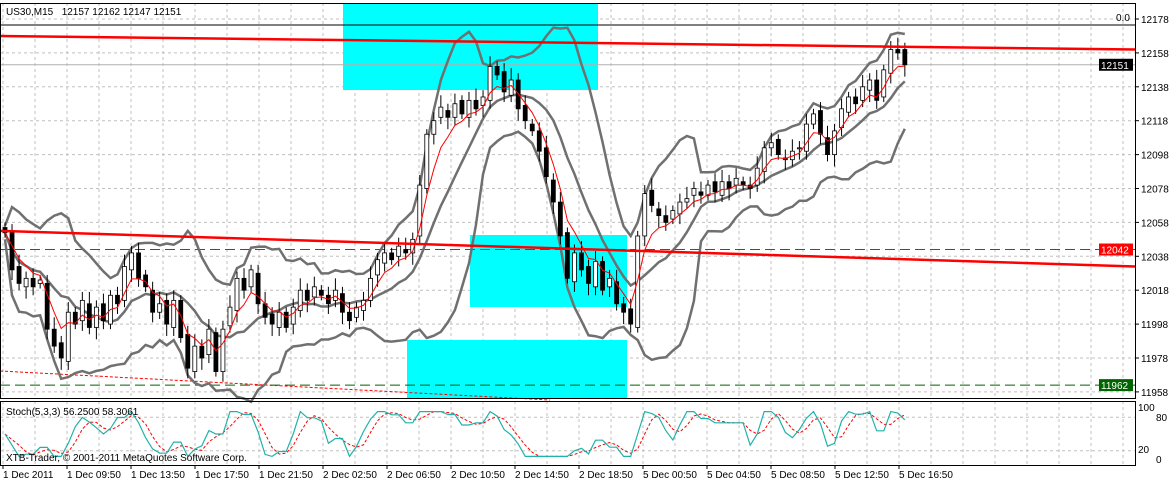  What do you see at coordinates (1155, 325) in the screenshot?
I see `price-tick-label: 11998` at bounding box center [1155, 325].